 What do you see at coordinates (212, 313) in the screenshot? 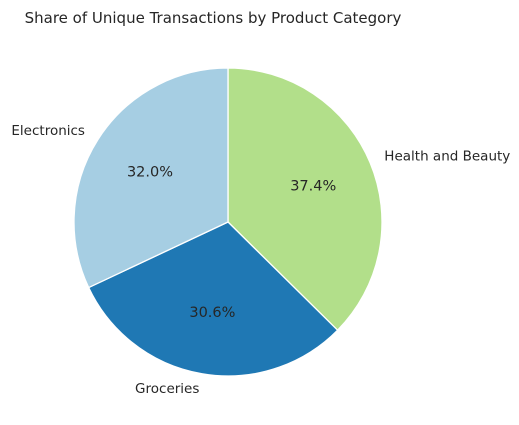
I see `percent-label-groceries: 30.6%` at bounding box center [212, 313].